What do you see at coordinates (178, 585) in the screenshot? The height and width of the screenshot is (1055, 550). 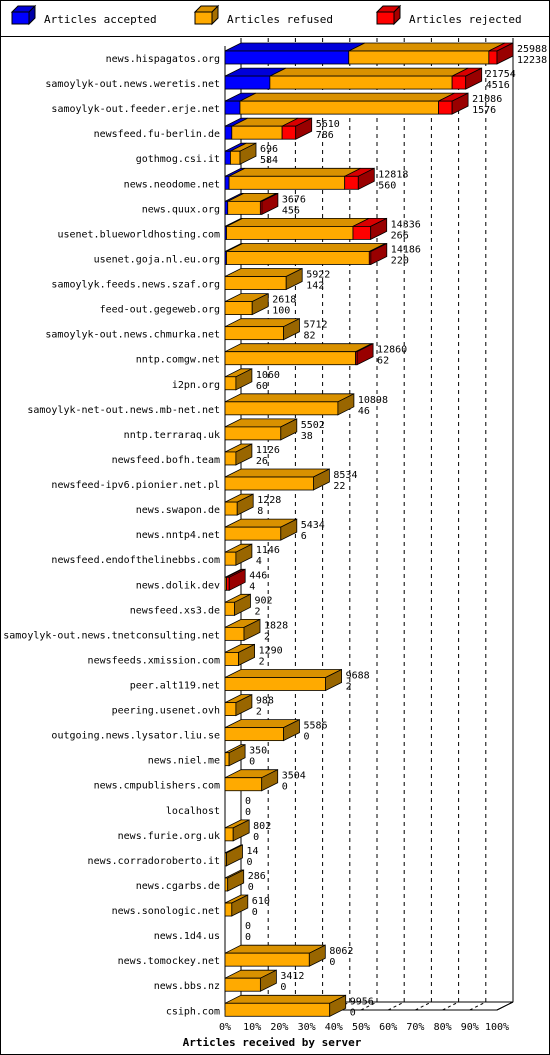 I see `server-label: news.dolik.dev` at bounding box center [178, 585].